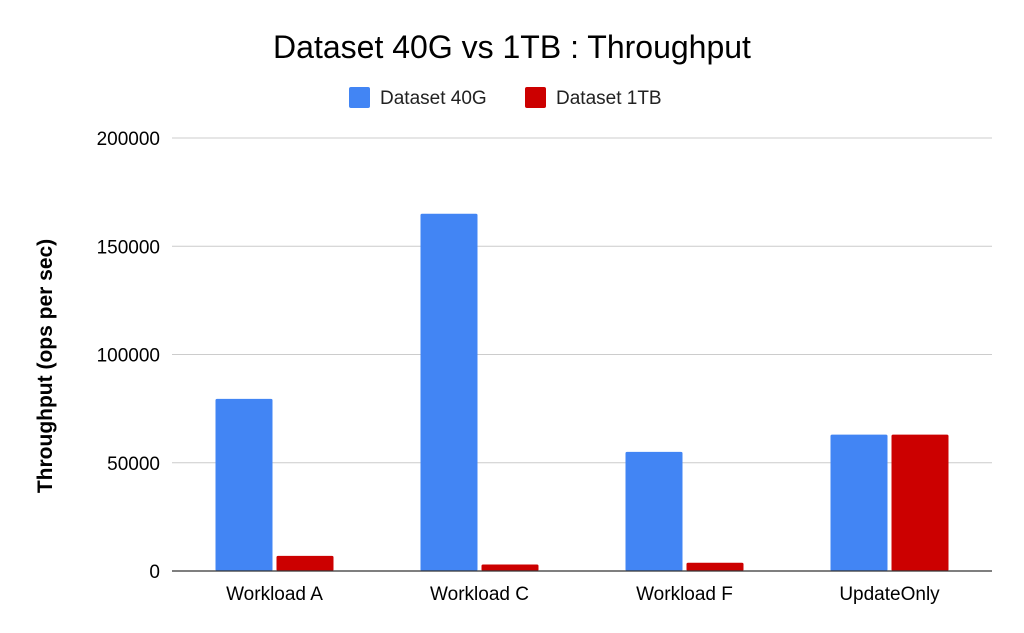 The image size is (1024, 633). Describe the element at coordinates (449, 392) in the screenshot. I see `bar-dataset-40g-workload-c` at that location.